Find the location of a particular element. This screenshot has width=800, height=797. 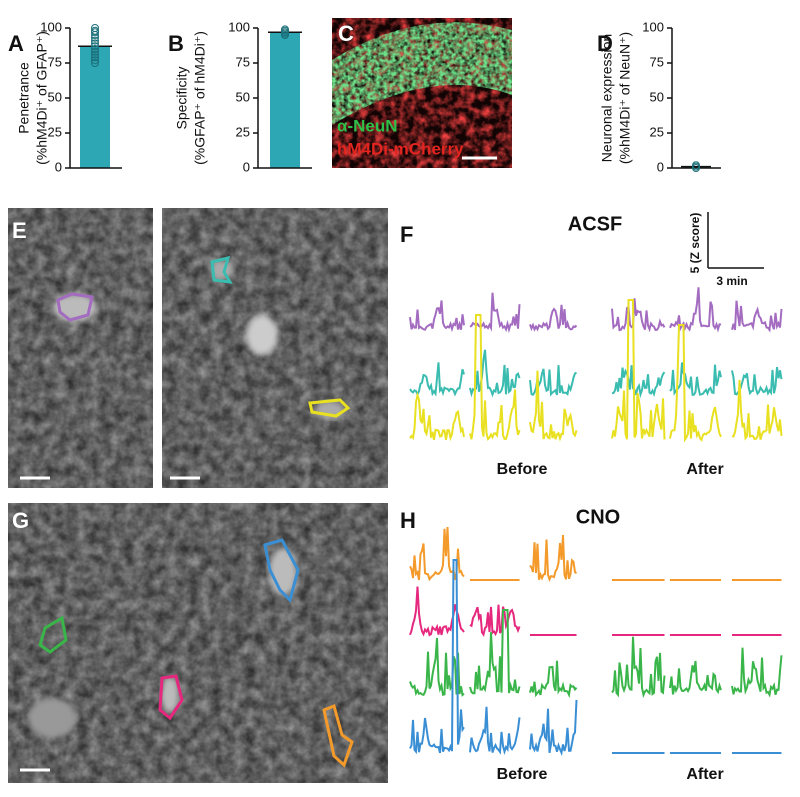

panel-letter: F is located at coordinates (406, 234).